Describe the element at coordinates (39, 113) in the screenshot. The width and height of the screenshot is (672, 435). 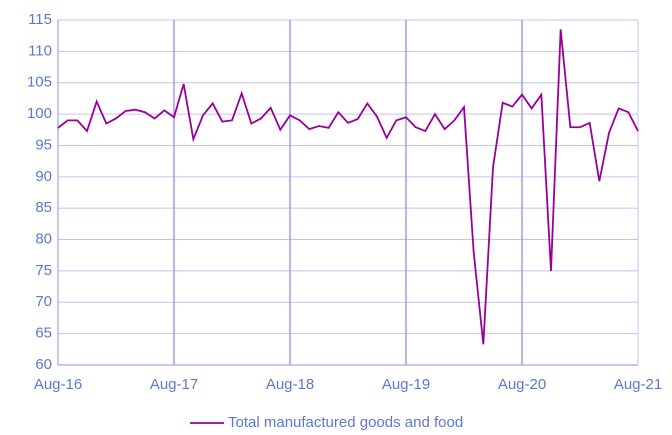
I see `y-tick-label: 100` at that location.